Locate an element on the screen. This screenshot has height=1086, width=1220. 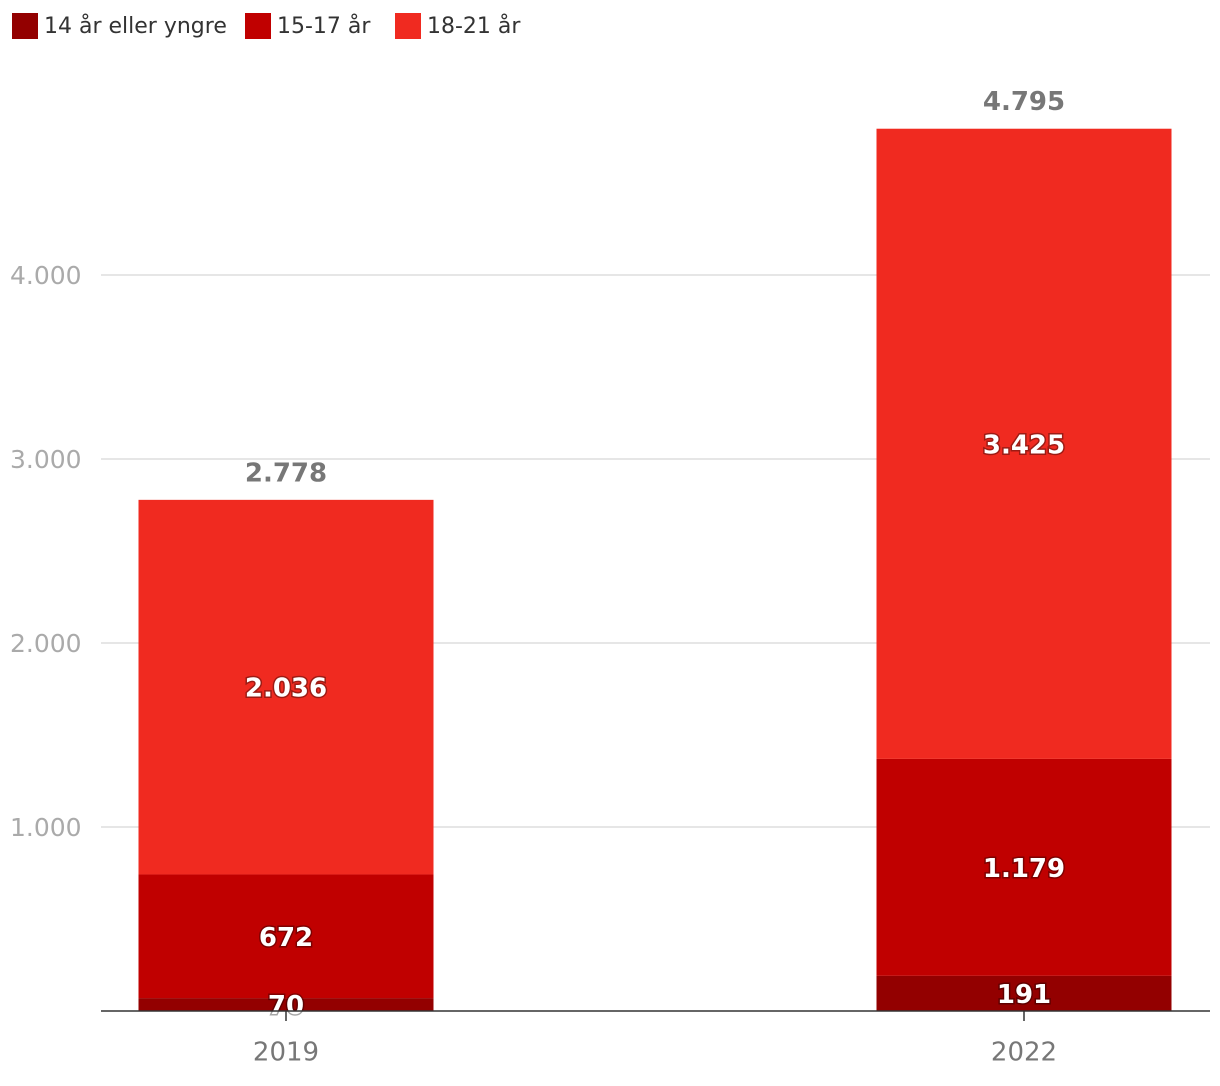
value-label: 1.179 is located at coordinates (1024, 869).